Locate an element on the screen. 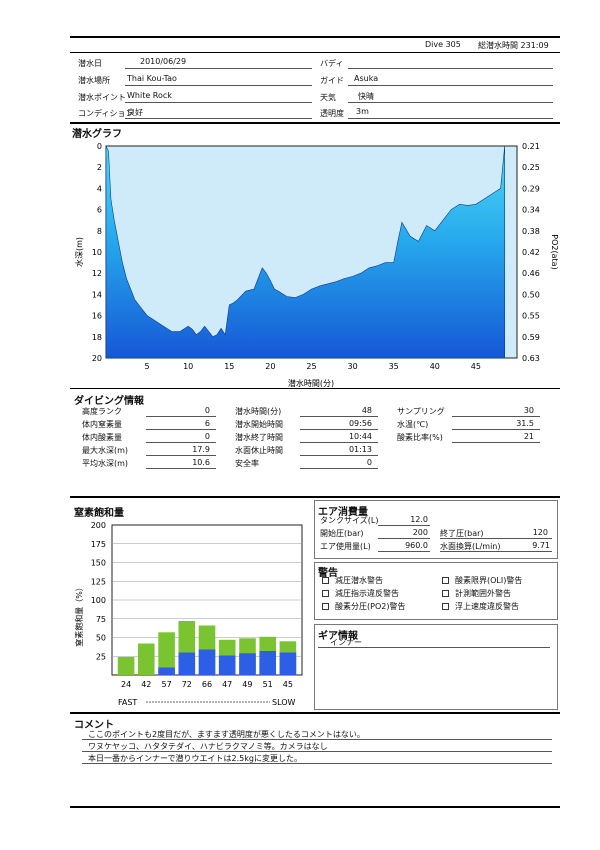 The height and width of the screenshot is (850, 600). dive-info-label: 平均水深(m) is located at coordinates (105, 463).